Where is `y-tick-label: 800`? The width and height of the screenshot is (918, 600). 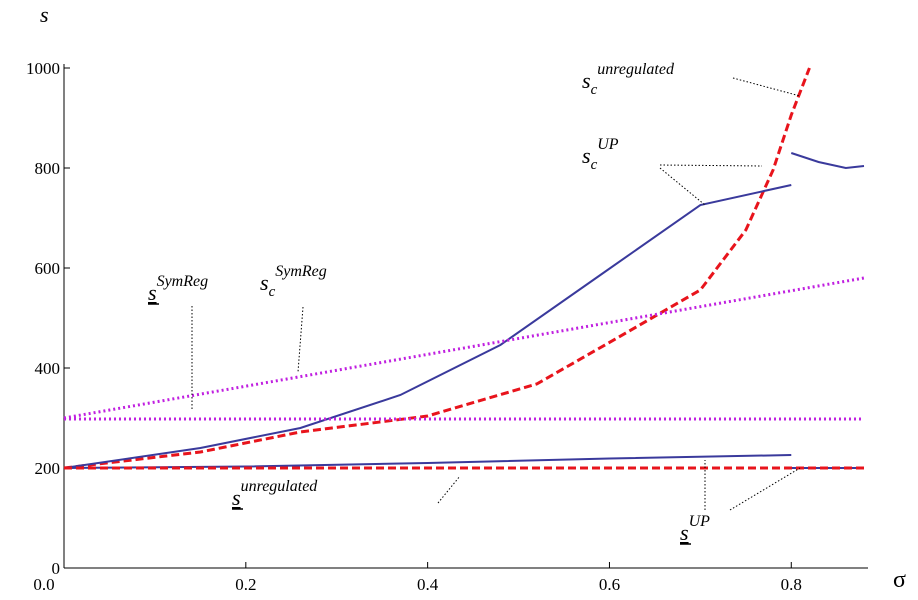 y-tick-label: 800 is located at coordinates (48, 168).